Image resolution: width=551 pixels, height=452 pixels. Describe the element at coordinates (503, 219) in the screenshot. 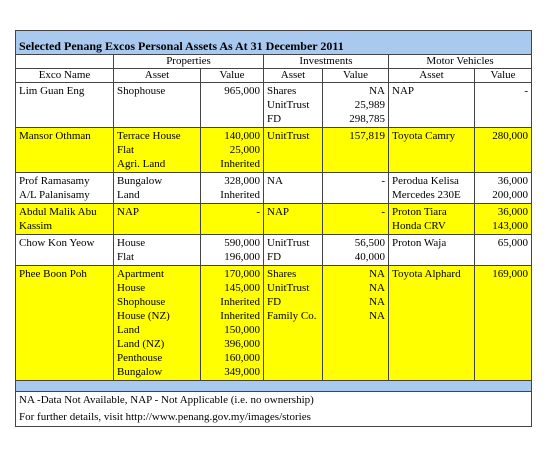

I see `cell: 36,000 143,000` at that location.